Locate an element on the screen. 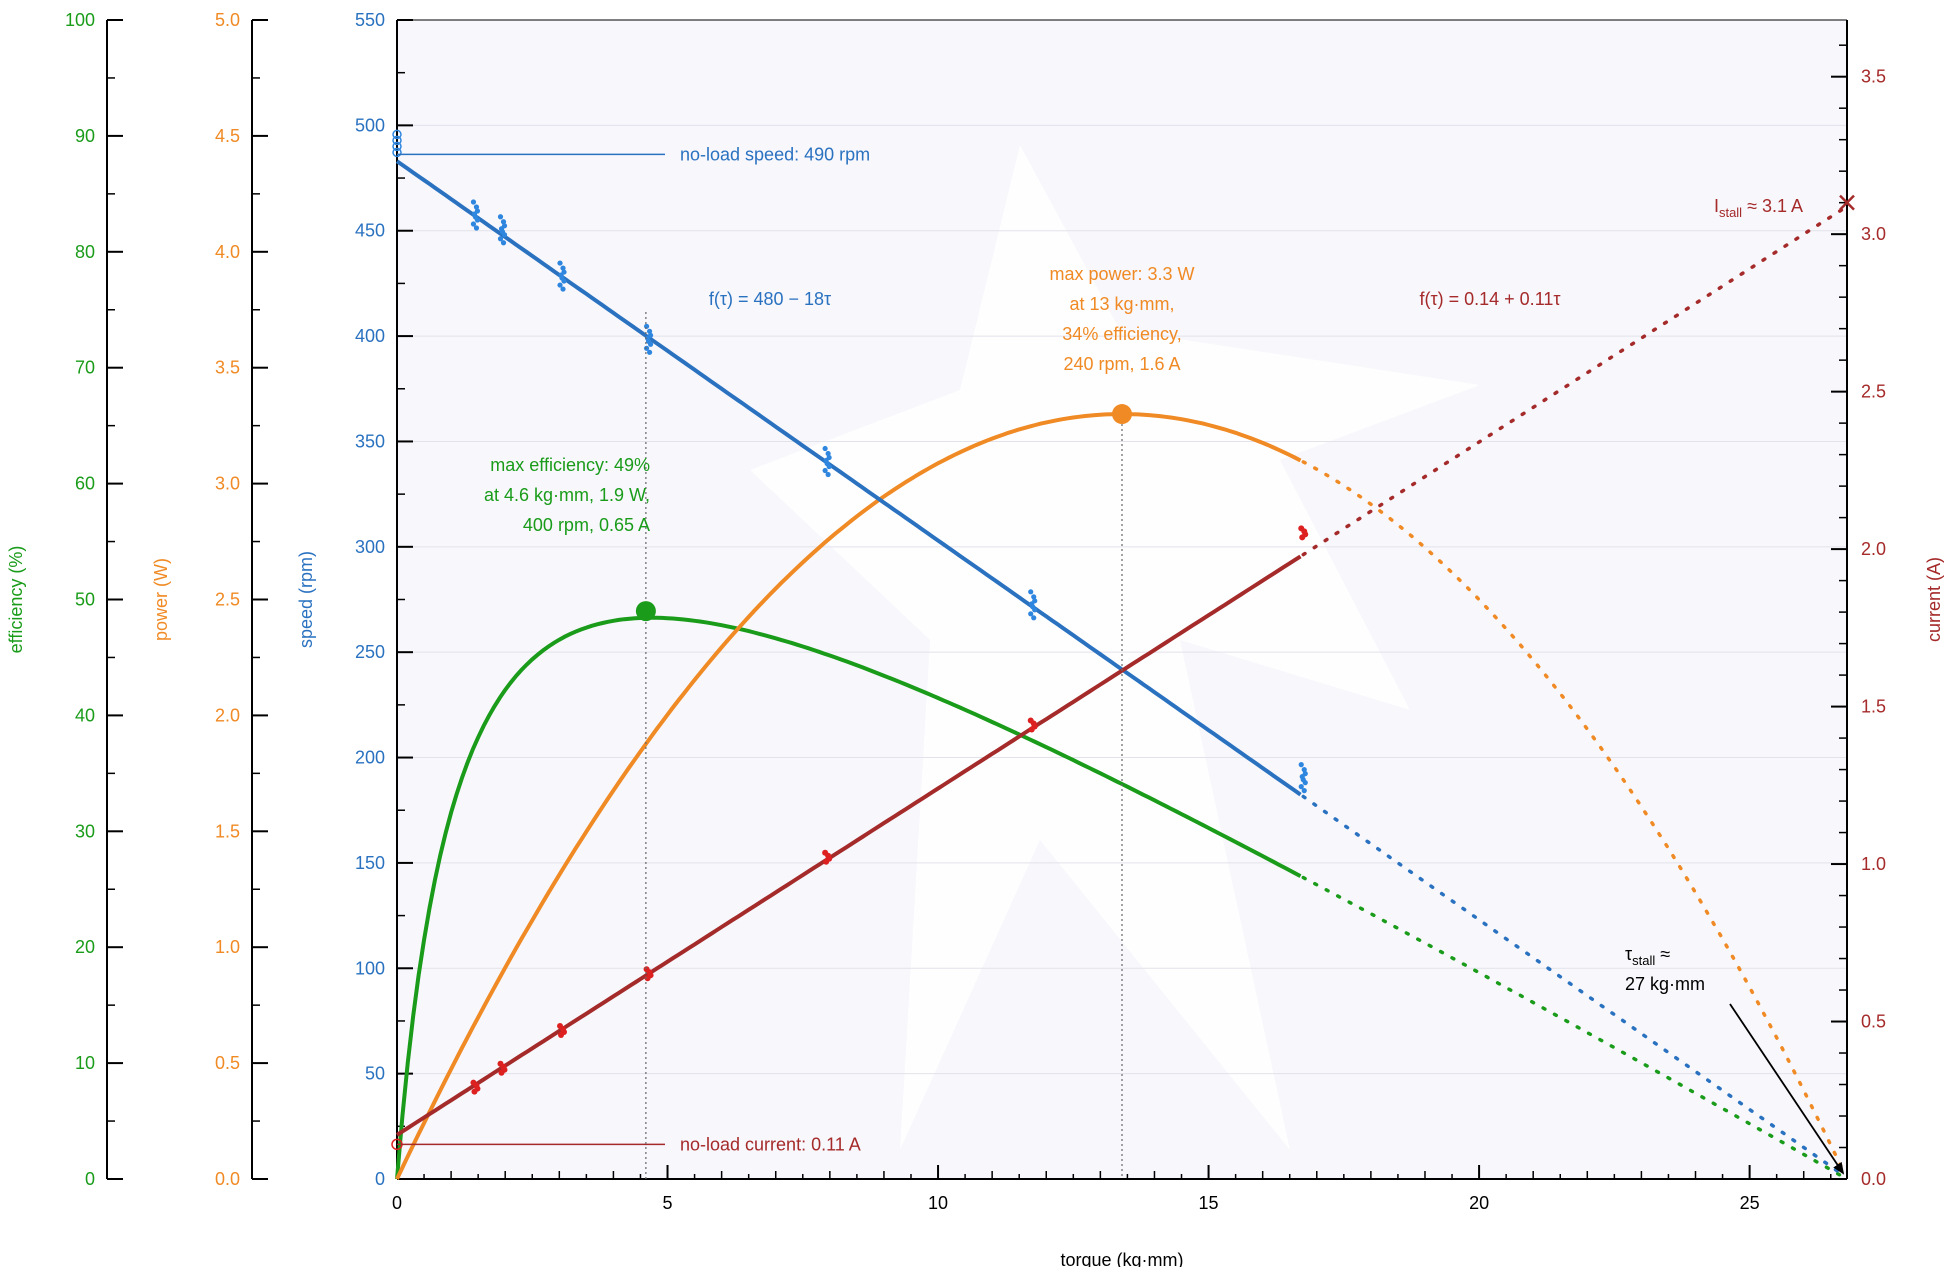 The width and height of the screenshot is (1956, 1267). current-tick-label: 2.5 is located at coordinates (1873, 392).